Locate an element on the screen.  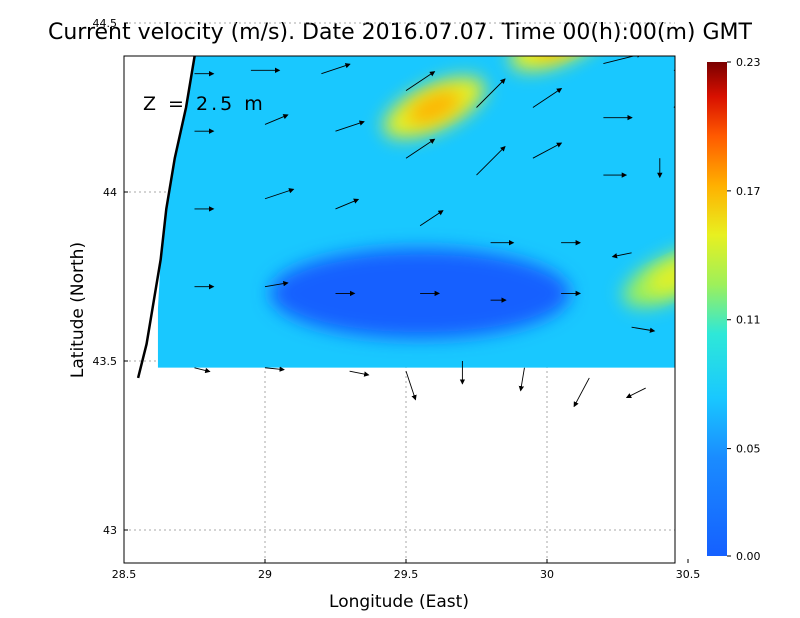
colorbar-tick-label: 0.00 is located at coordinates (748, 556).